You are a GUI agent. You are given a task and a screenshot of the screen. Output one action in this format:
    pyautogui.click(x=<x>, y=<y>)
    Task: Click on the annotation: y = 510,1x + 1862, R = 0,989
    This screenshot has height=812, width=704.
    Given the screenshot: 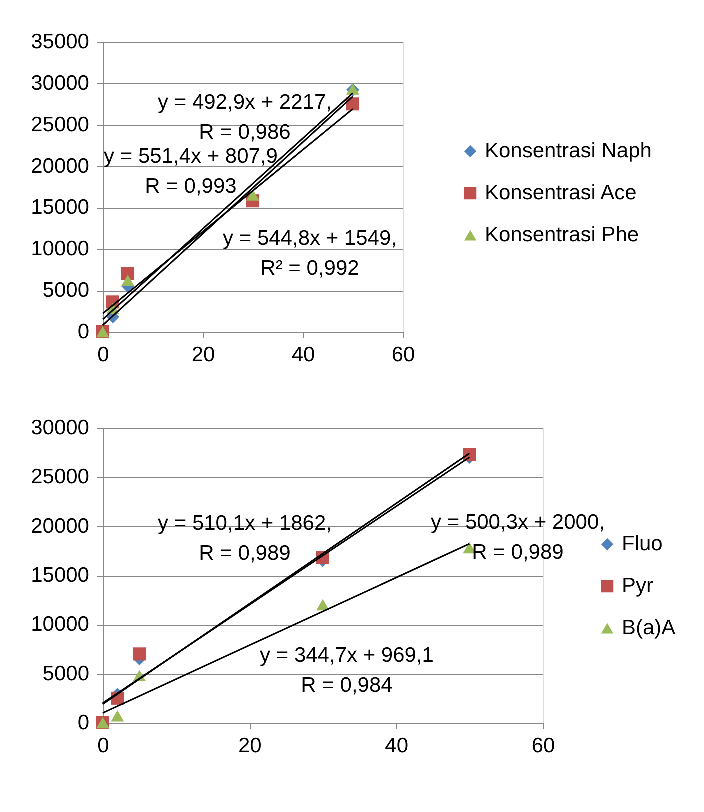 What is the action you would take?
    pyautogui.click(x=245, y=538)
    